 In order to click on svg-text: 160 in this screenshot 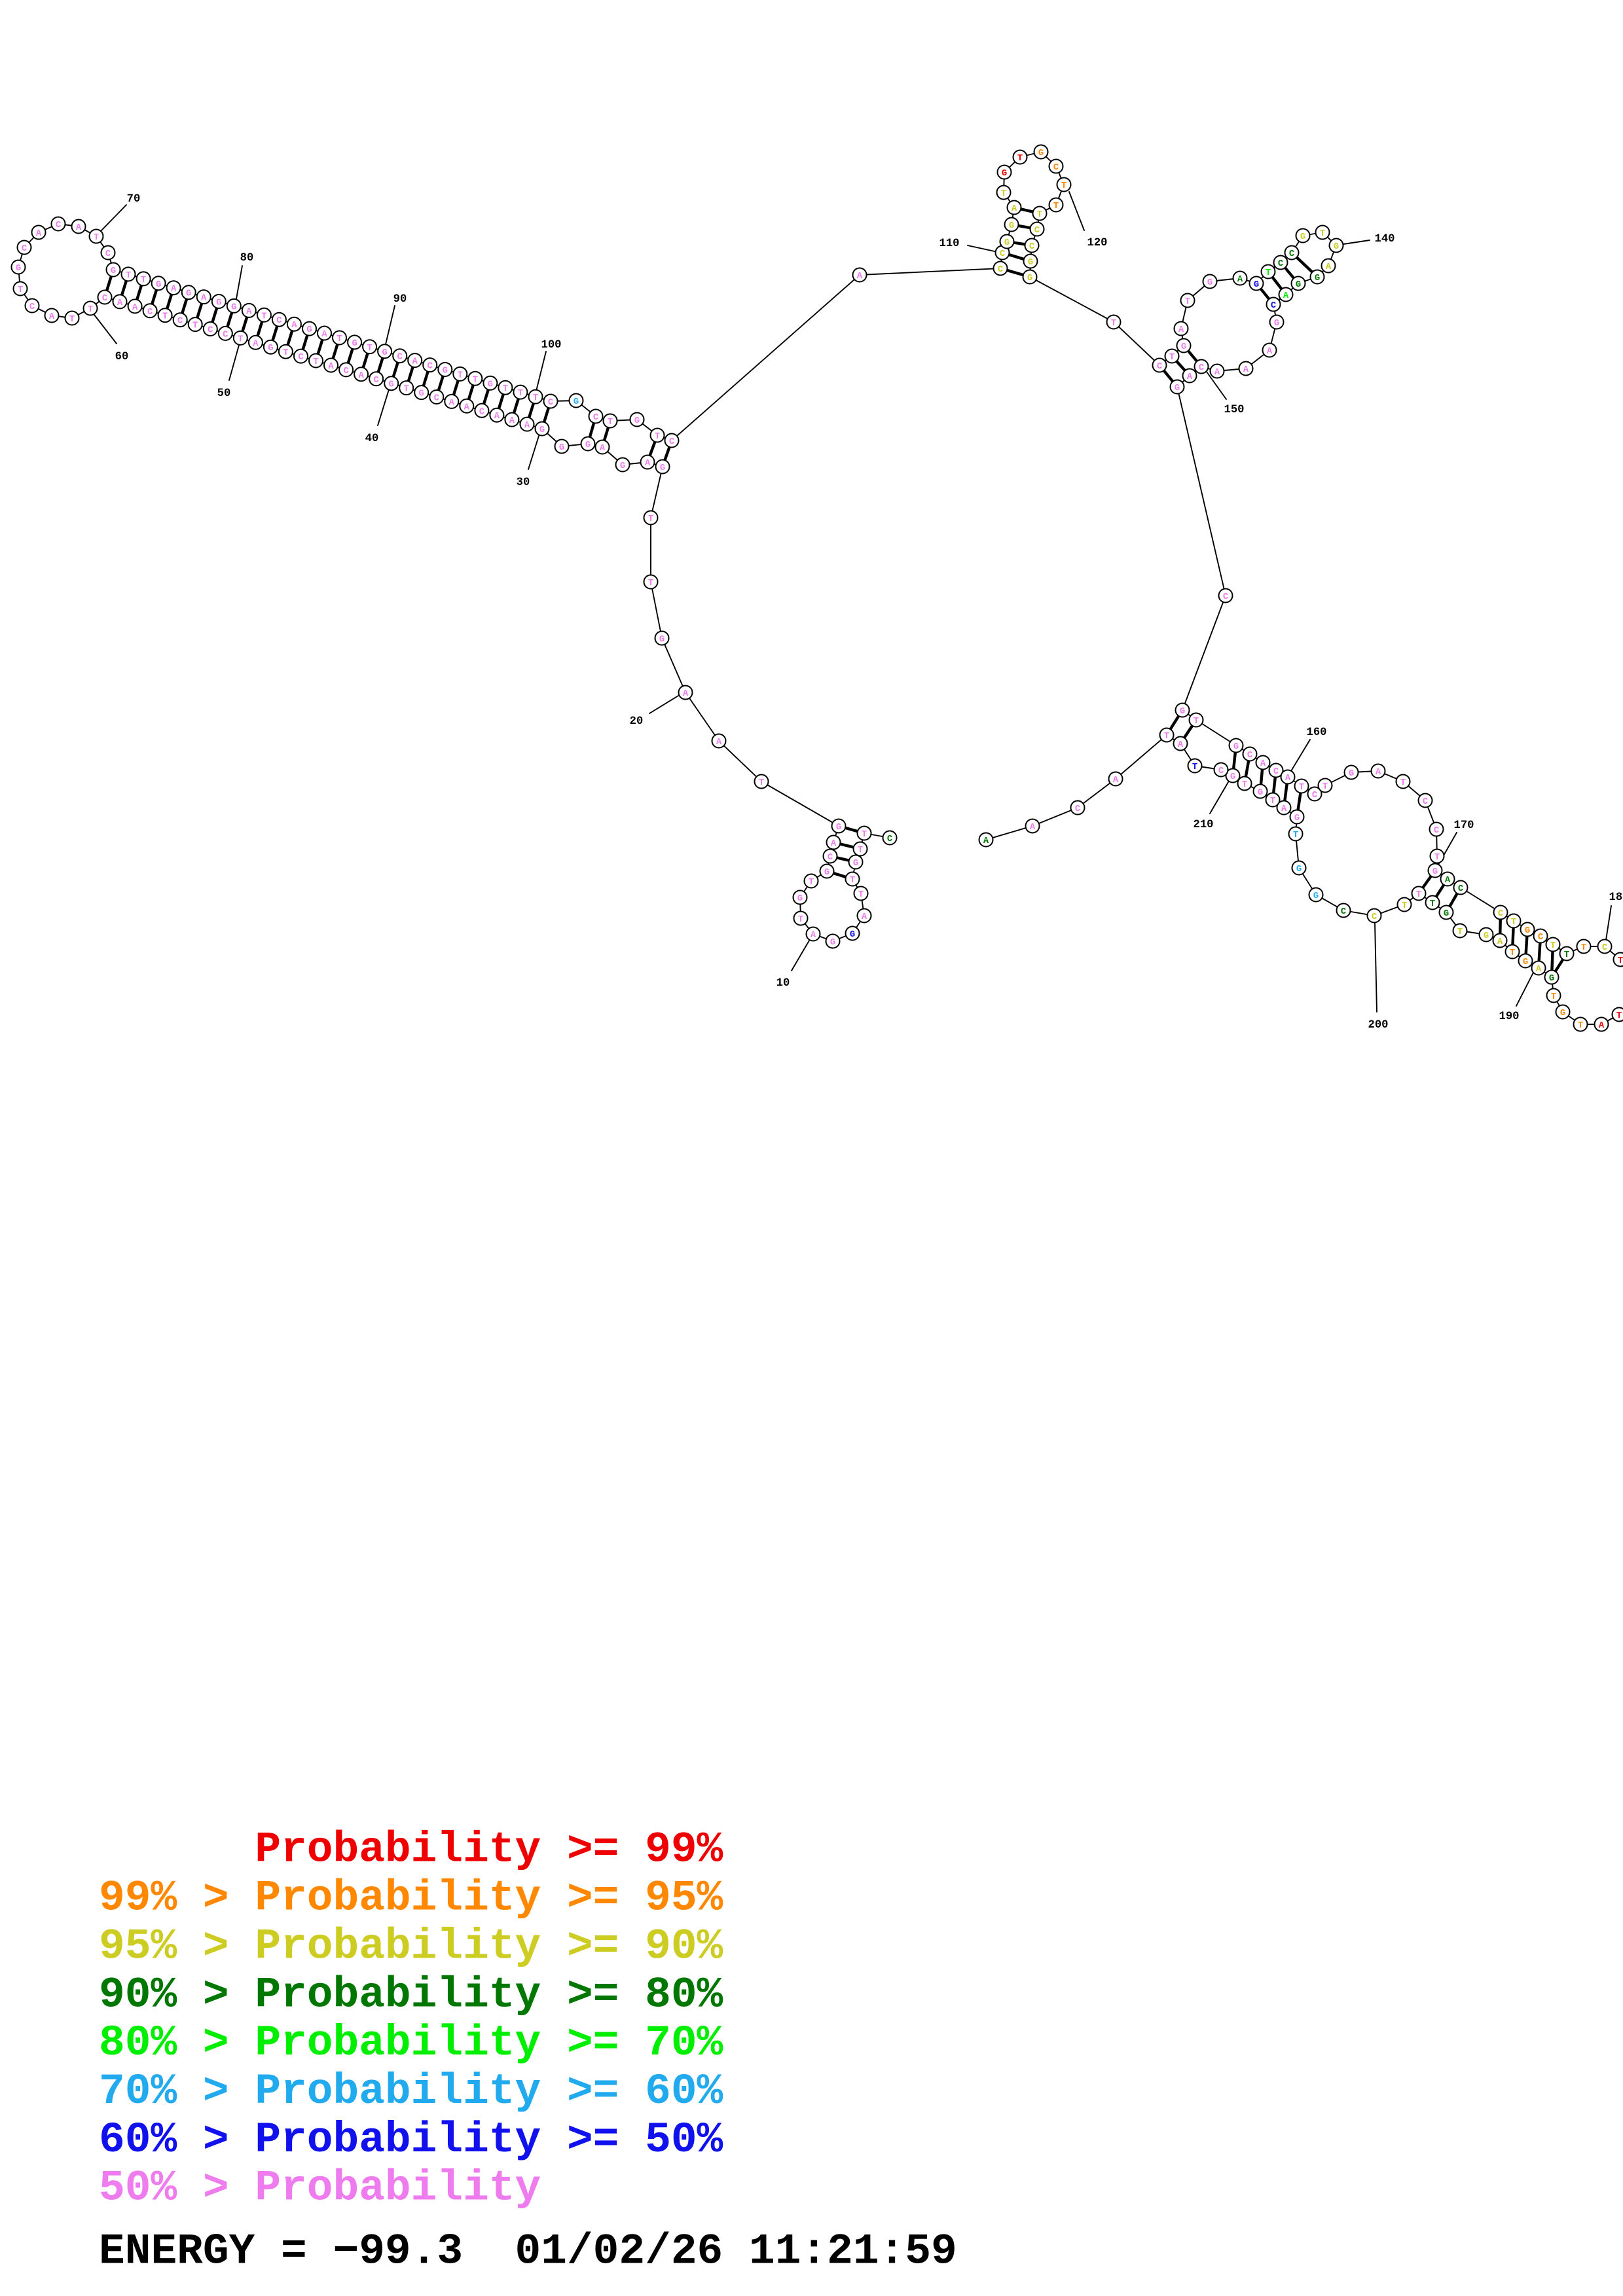, I will do `click(1317, 732)`.